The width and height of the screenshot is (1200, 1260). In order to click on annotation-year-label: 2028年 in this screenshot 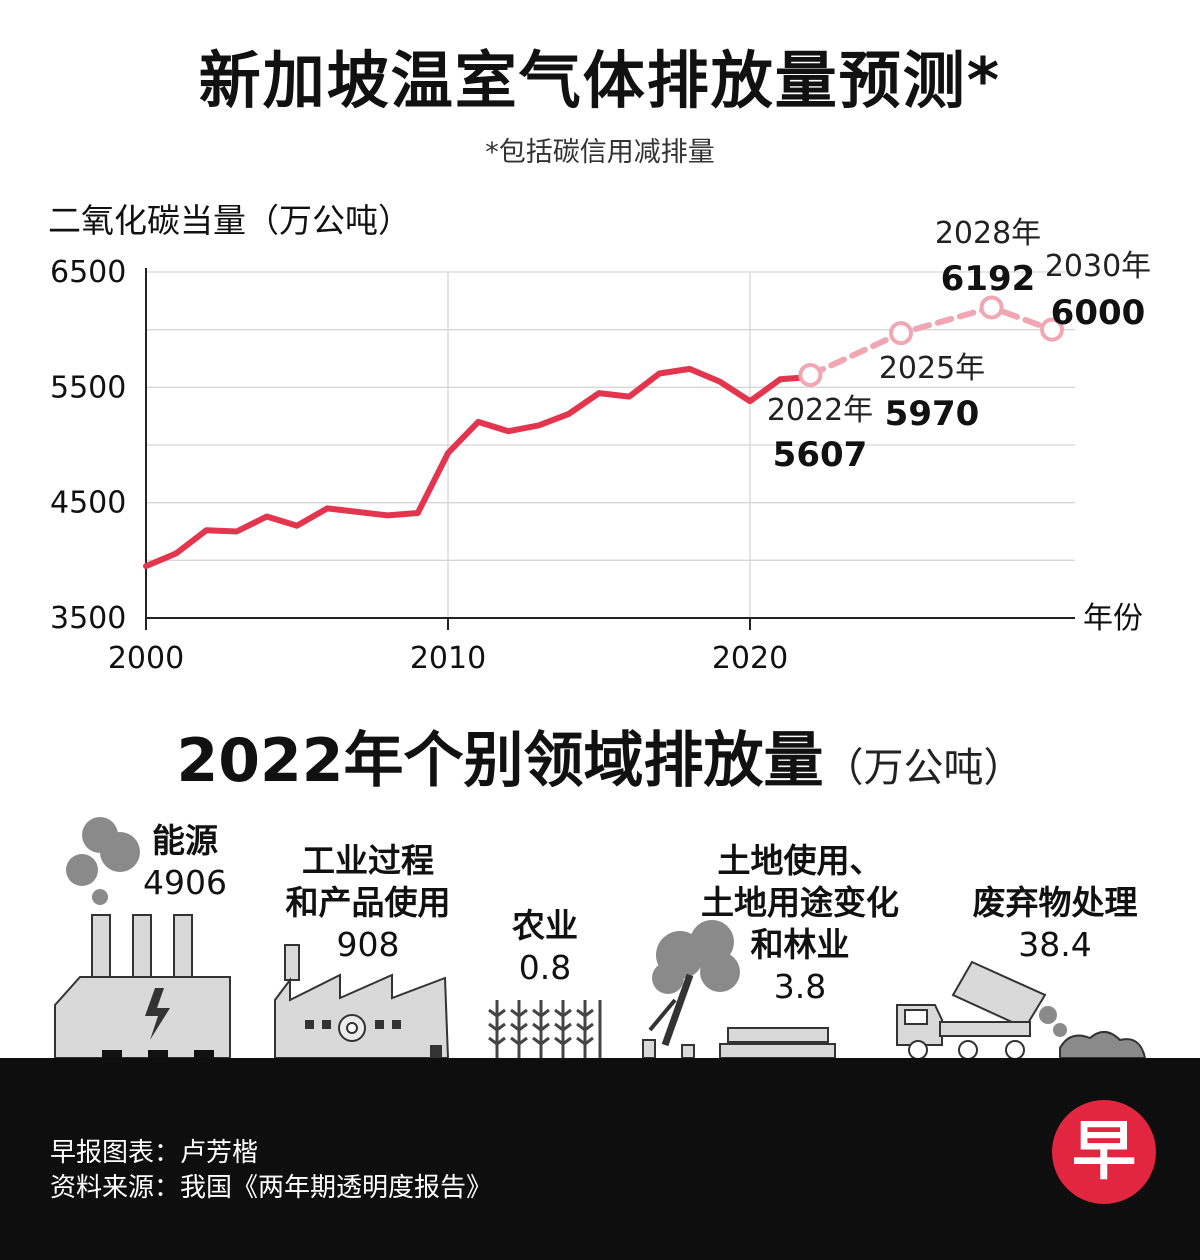, I will do `click(988, 233)`.